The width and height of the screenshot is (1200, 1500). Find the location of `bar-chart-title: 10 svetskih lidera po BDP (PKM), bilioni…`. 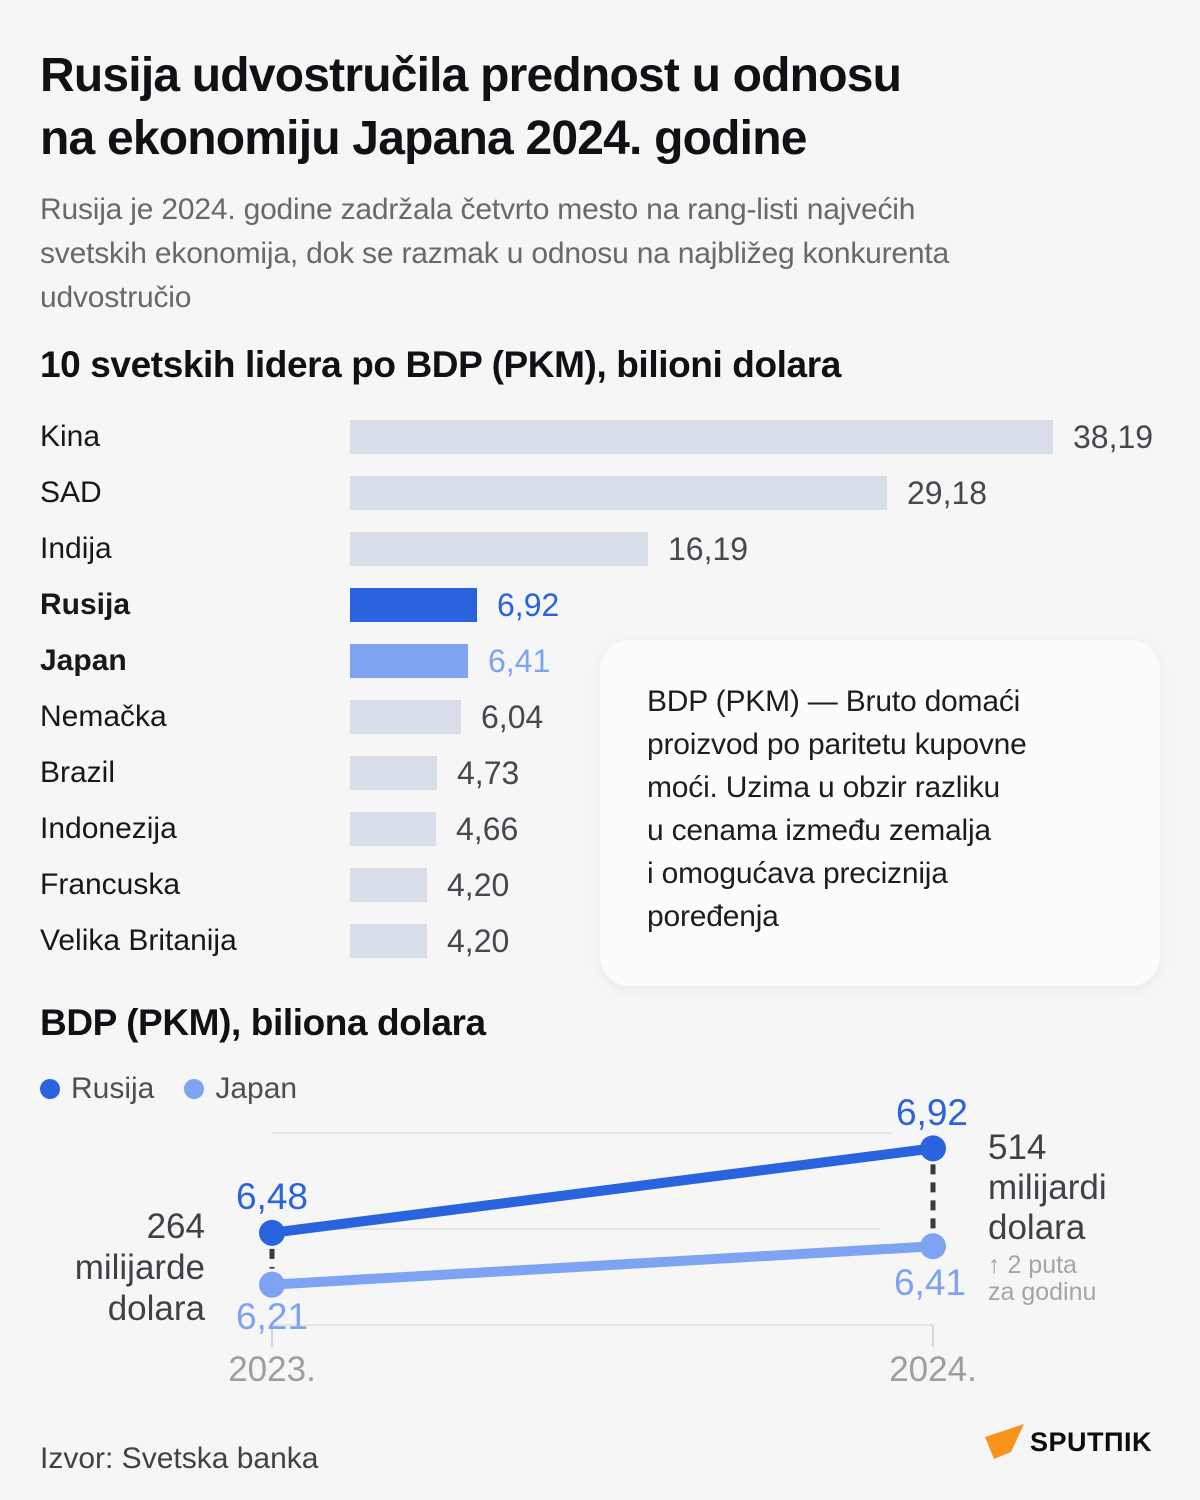

bar-chart-title: 10 svetskih lidera po BDP (PKM), bilioni… is located at coordinates (440, 364).